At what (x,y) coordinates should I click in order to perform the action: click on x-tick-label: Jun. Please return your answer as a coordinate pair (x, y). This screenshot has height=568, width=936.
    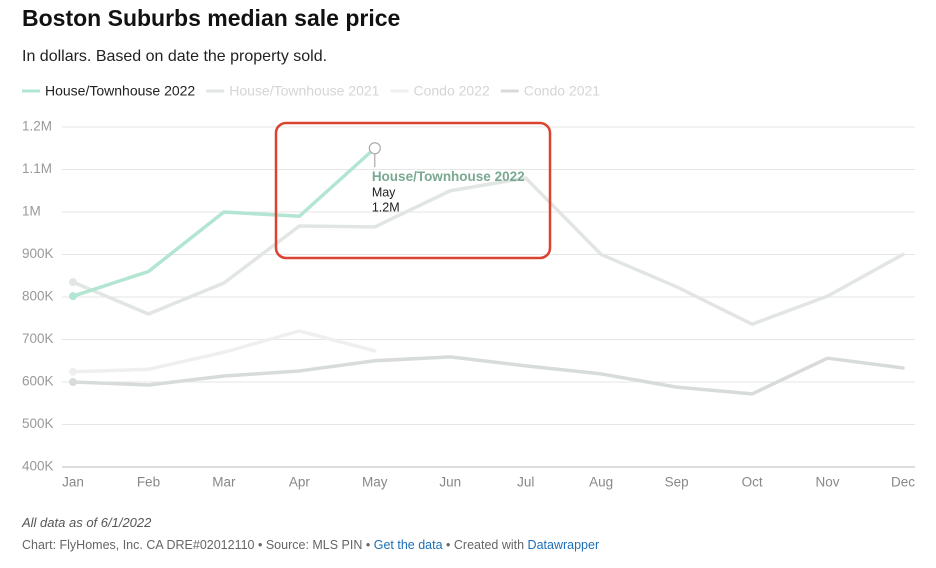
    Looking at the image, I should click on (450, 482).